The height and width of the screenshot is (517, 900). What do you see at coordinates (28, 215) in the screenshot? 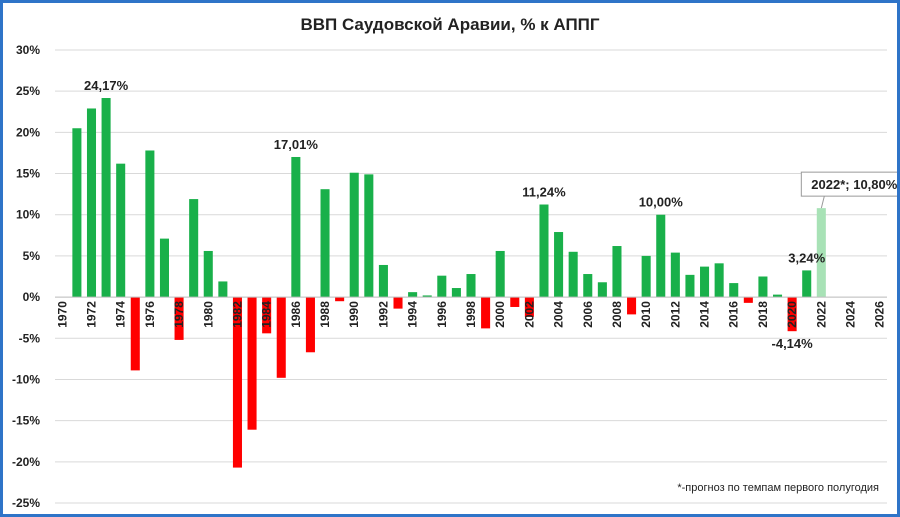
I see `y-tick-label: 10%` at bounding box center [28, 215].